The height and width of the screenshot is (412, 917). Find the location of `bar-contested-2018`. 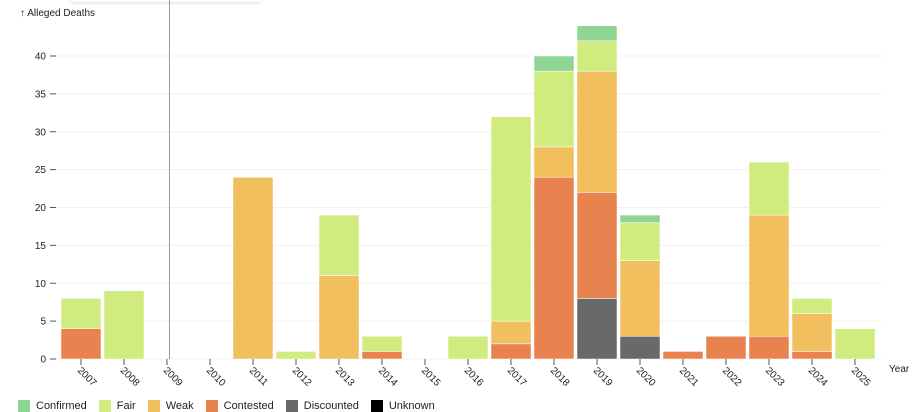

bar-contested-2018 is located at coordinates (554, 268).